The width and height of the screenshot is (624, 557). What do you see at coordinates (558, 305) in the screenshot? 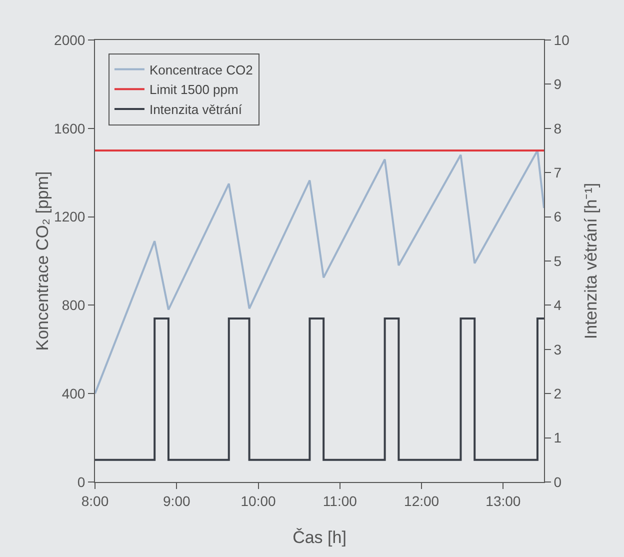
I see `y2-tick-label: 4` at bounding box center [558, 305].